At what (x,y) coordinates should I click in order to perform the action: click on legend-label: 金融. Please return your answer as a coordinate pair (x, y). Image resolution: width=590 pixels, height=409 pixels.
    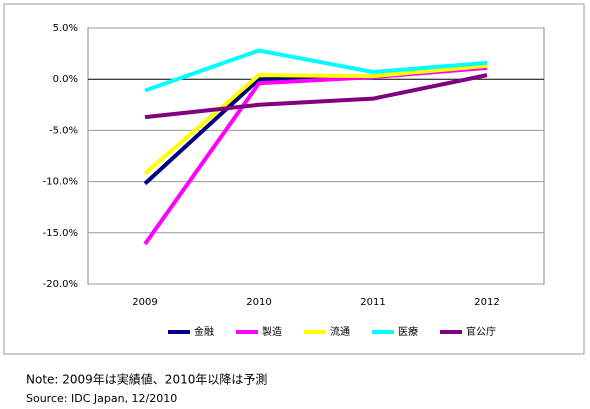
    Looking at the image, I should click on (204, 331).